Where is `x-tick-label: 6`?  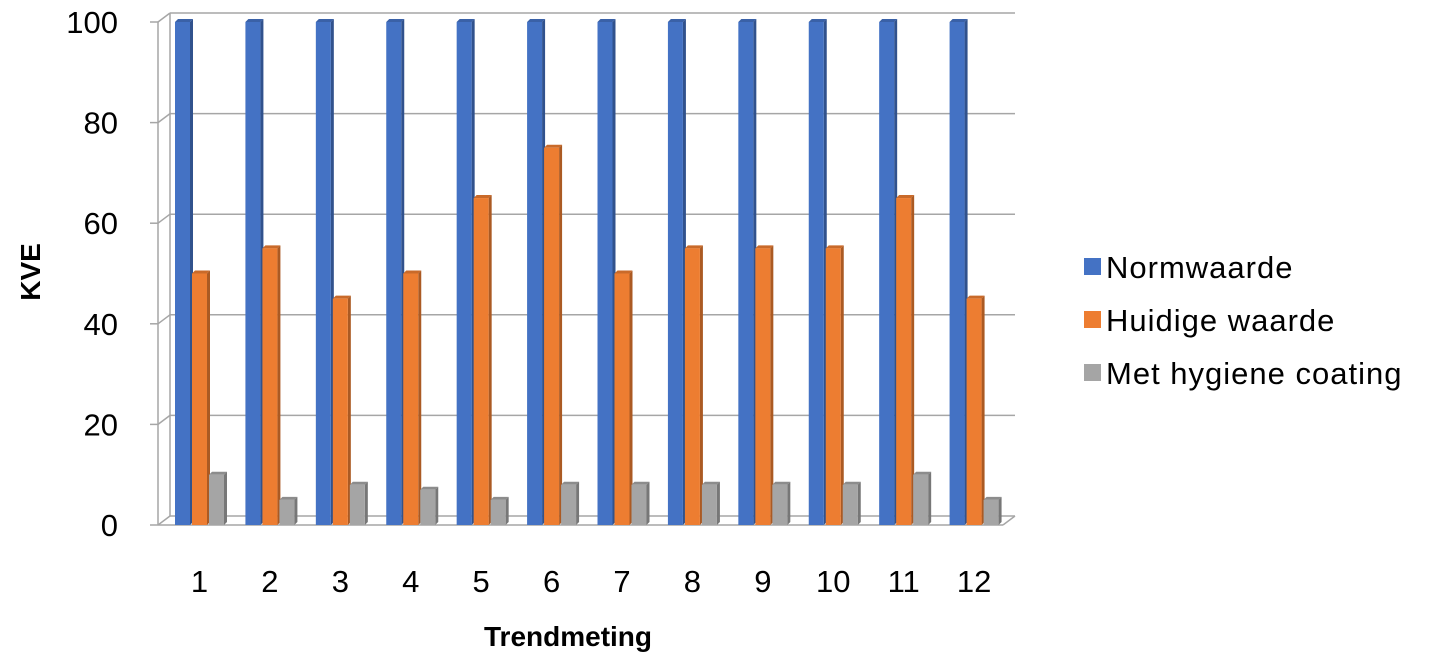 x-tick-label: 6 is located at coordinates (551, 581).